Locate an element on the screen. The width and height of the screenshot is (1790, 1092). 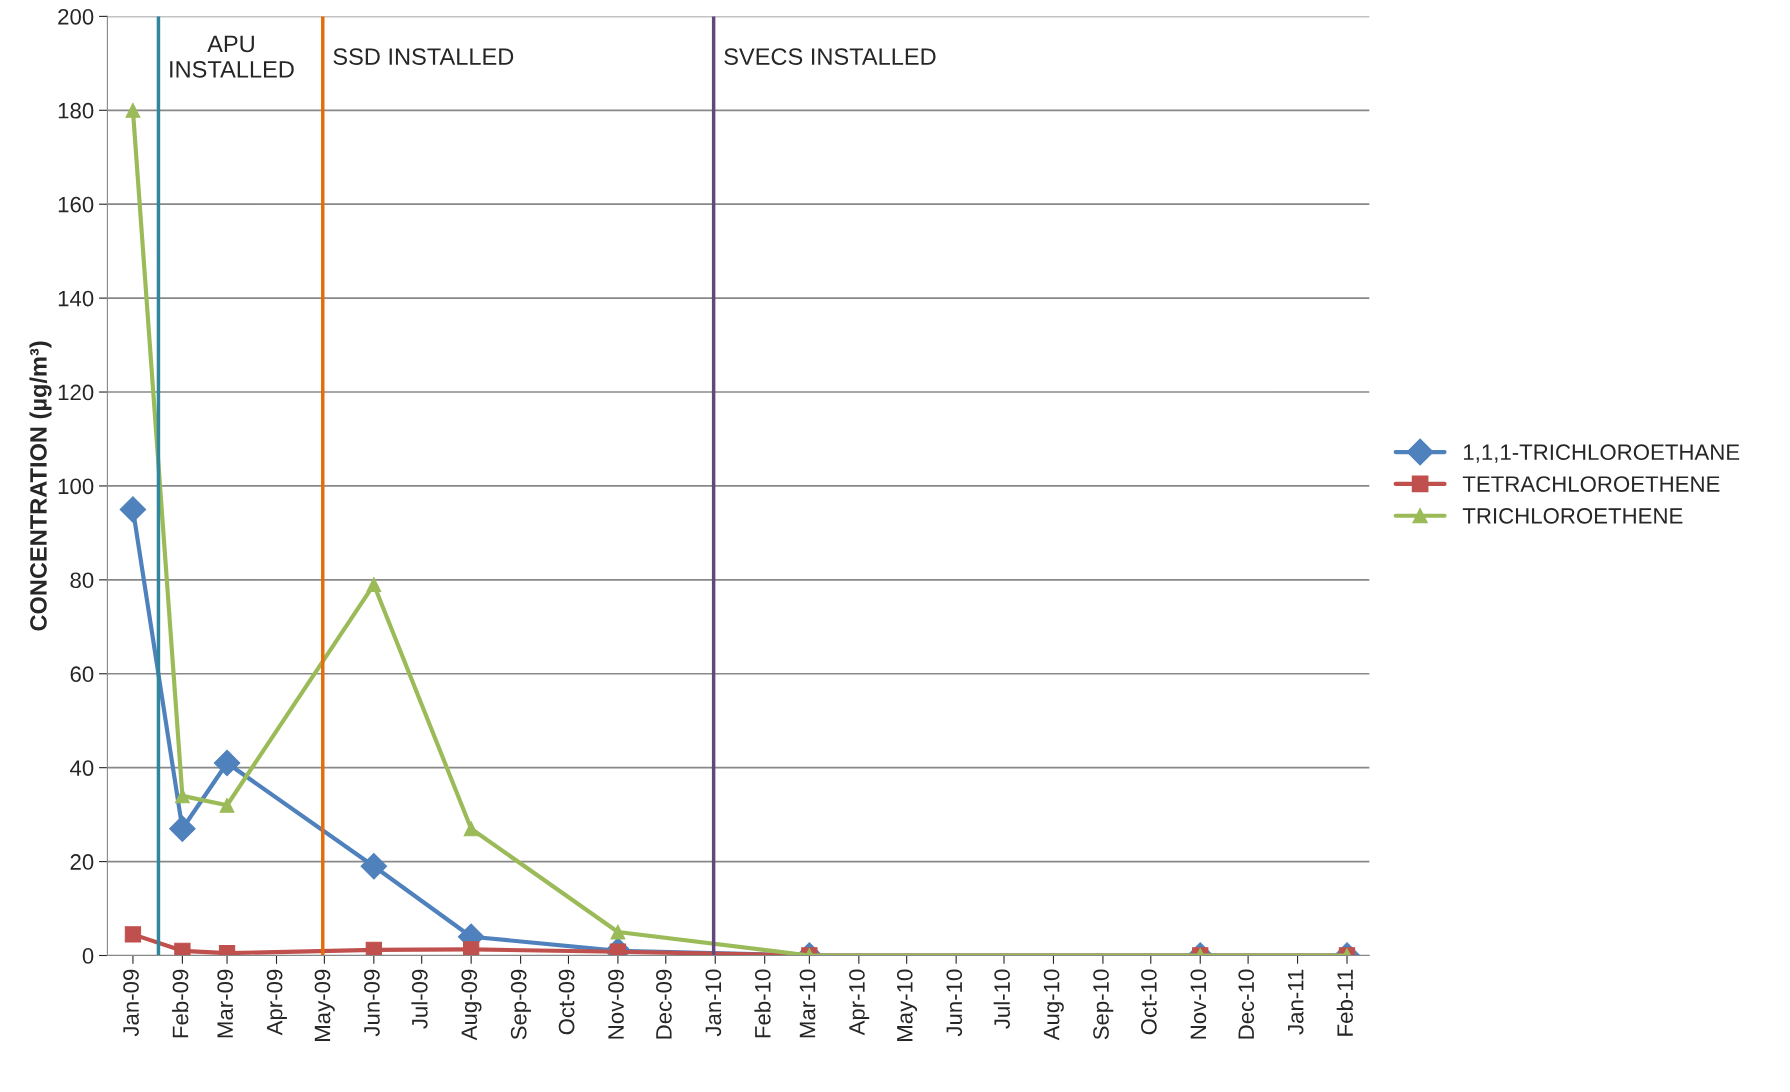
x-tick-label: Dec-10 is located at coordinates (1246, 1004).